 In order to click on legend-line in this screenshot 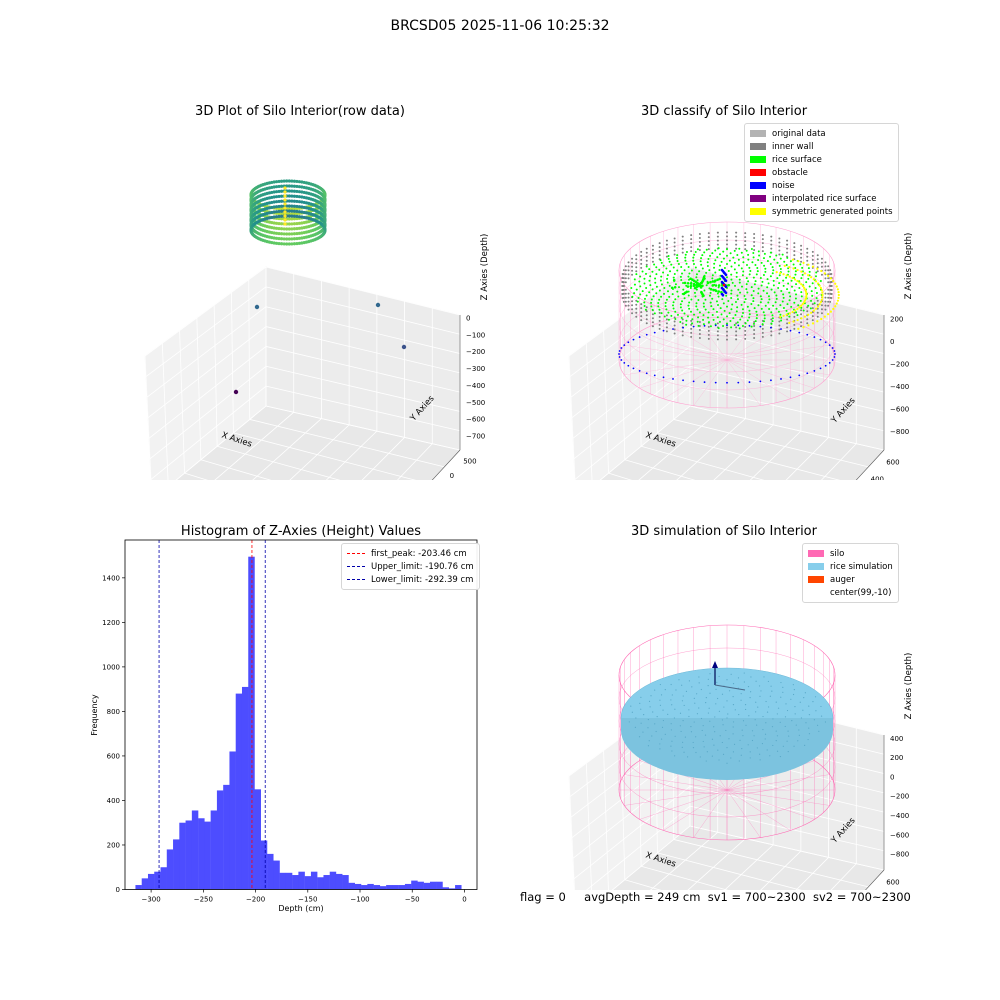, I will do `click(356, 579)`.